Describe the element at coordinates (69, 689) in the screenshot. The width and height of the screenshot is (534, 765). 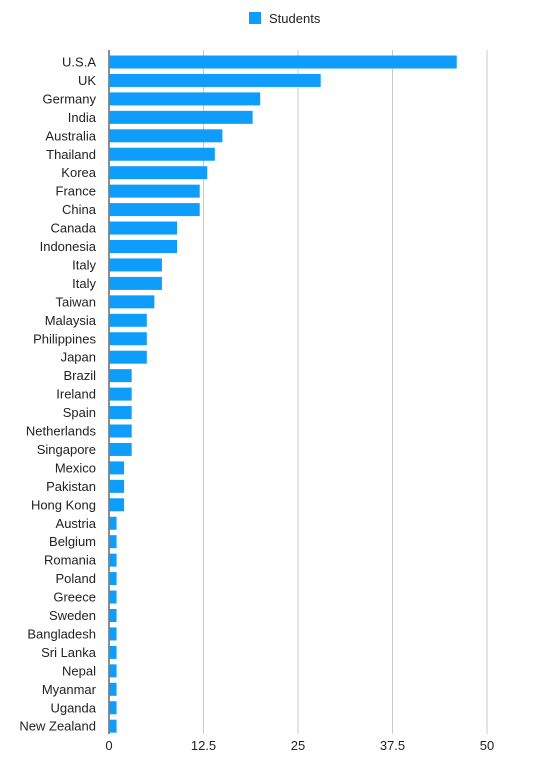
I see `category-label: Myanmar` at that location.